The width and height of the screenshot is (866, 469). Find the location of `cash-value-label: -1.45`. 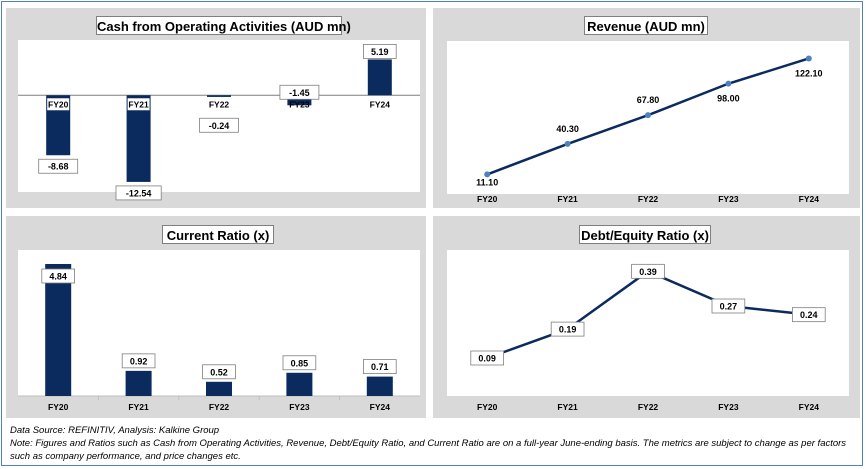

cash-value-label: -1.45 is located at coordinates (299, 93).